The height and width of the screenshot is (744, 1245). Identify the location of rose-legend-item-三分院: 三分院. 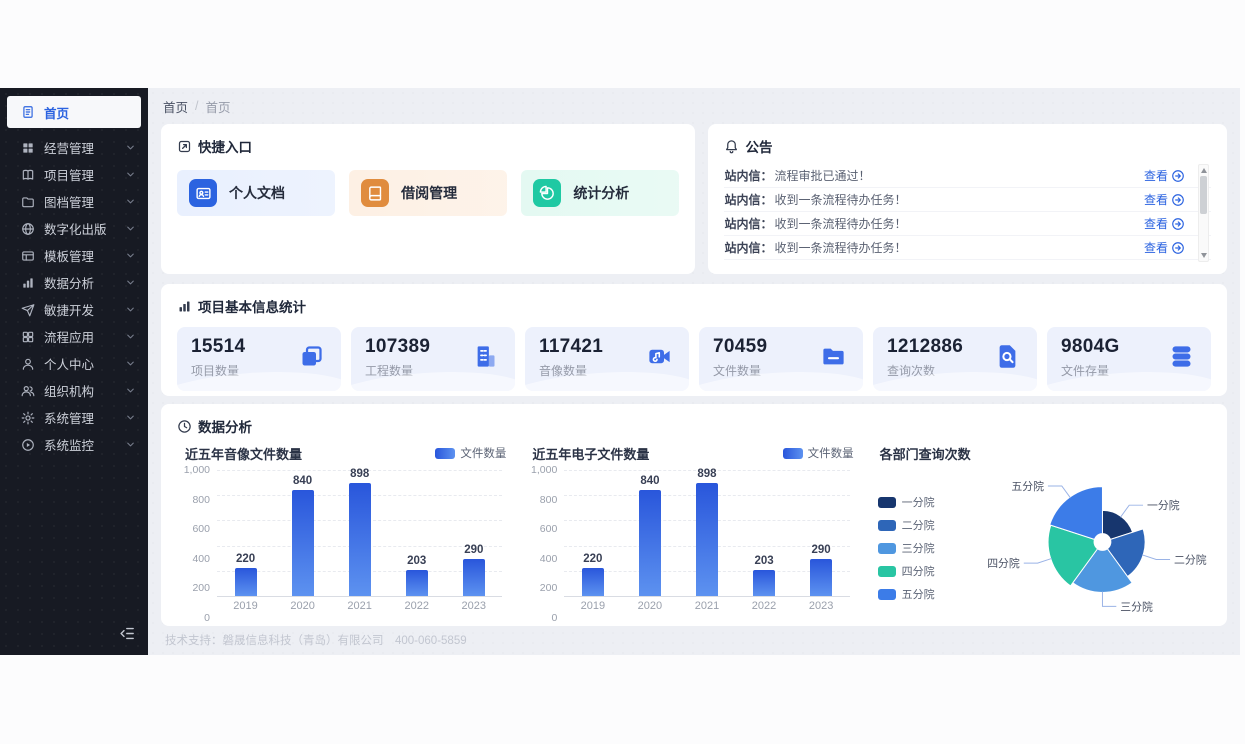
(915, 548).